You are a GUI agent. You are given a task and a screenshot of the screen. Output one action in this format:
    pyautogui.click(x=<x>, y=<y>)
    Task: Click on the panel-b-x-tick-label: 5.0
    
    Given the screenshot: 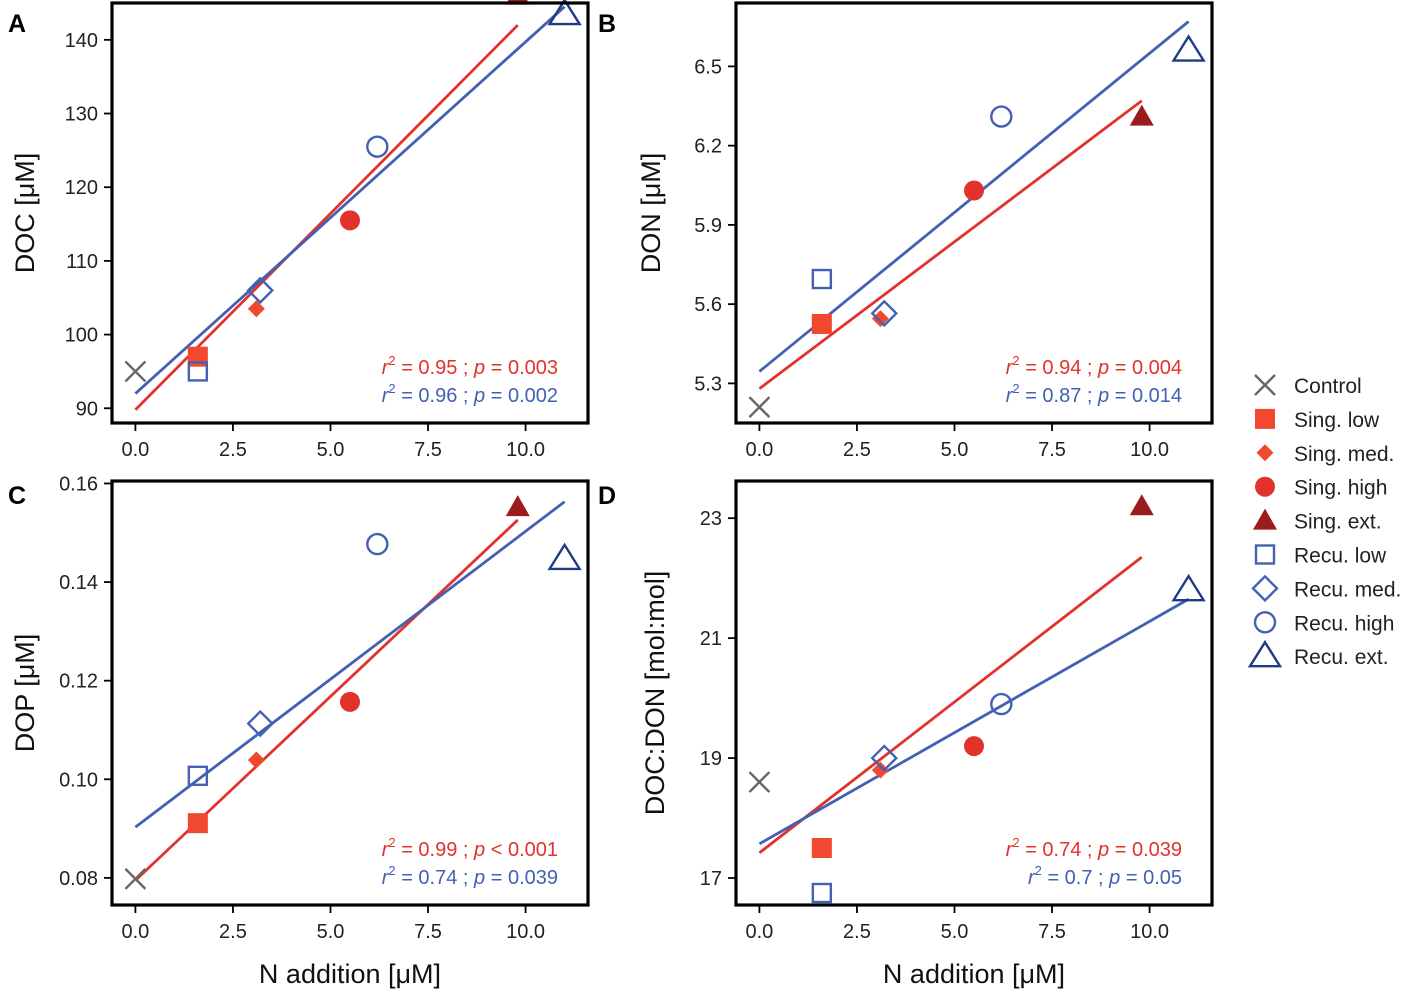 What is the action you would take?
    pyautogui.click(x=955, y=450)
    